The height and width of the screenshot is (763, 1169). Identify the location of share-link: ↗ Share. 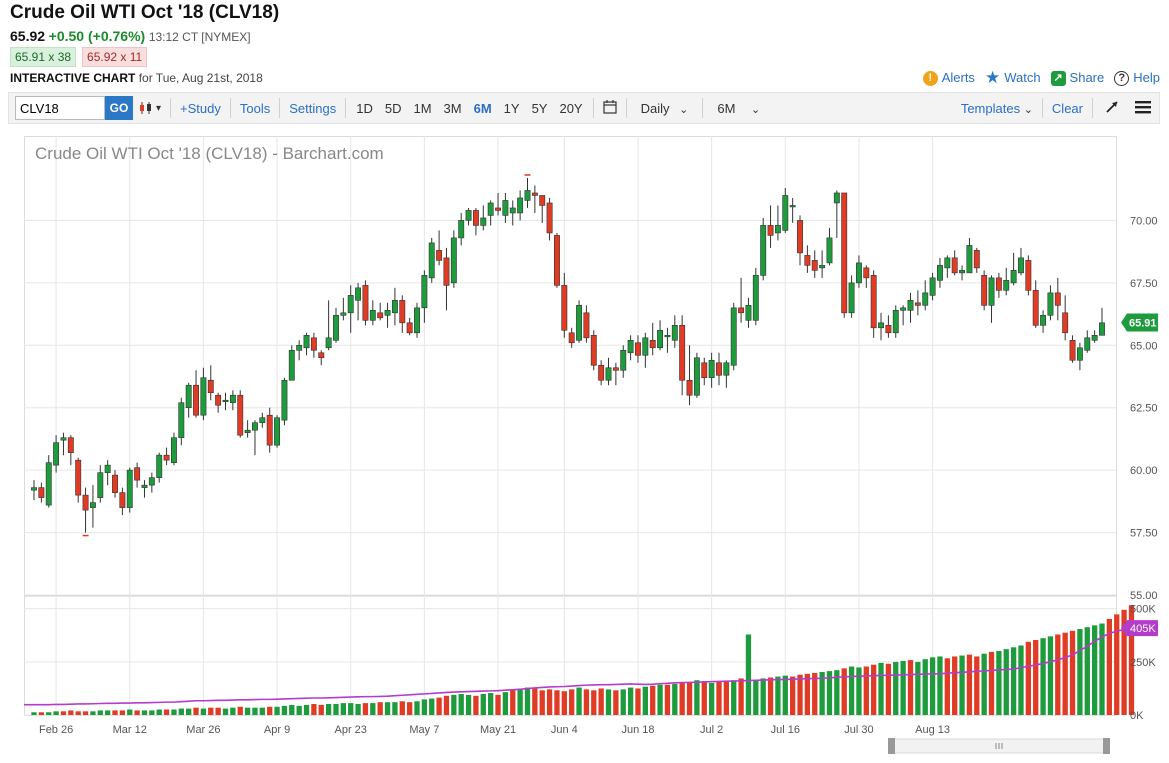
(1077, 78).